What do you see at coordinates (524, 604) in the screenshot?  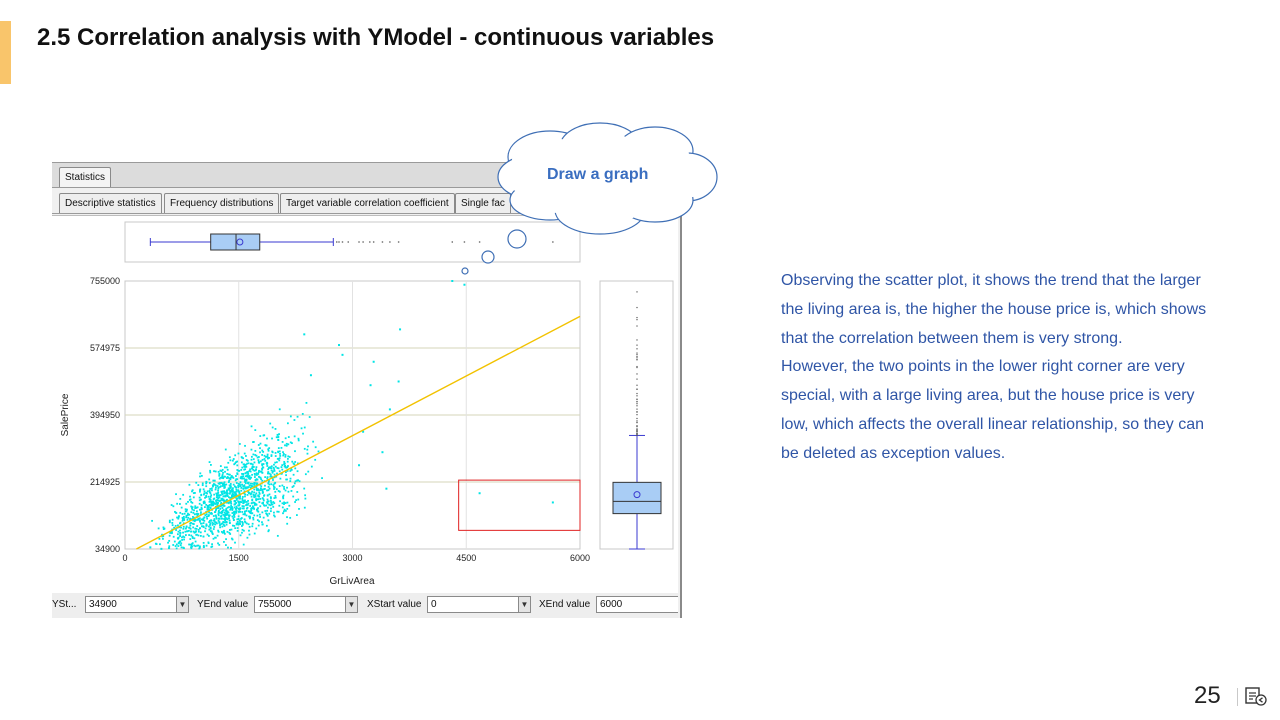 I see `xstart-dropdown-icon: ▼` at bounding box center [524, 604].